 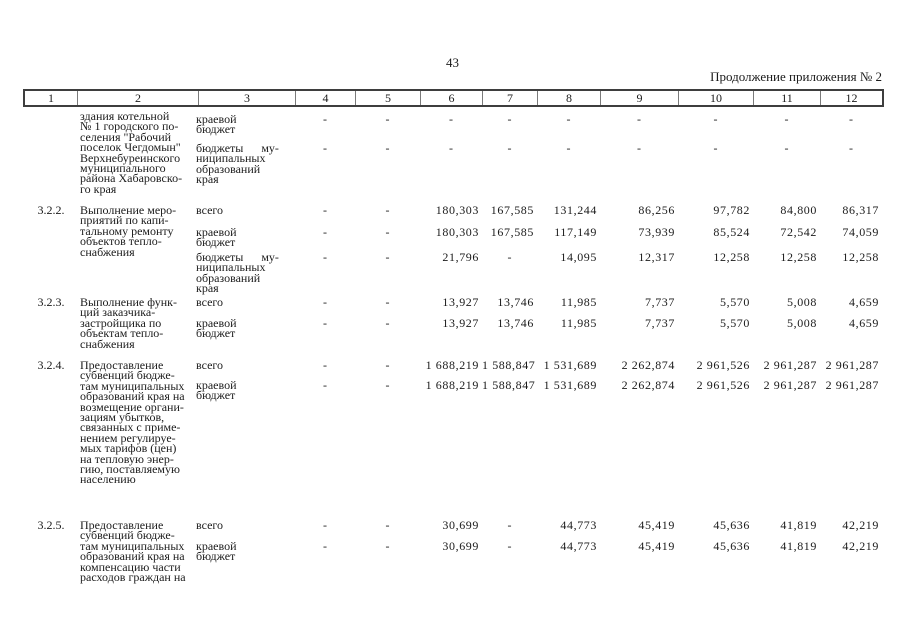 I want to click on column-header-row: 1 2 3 4 5 6 7 8 9 10 11 12, so click(x=453, y=98).